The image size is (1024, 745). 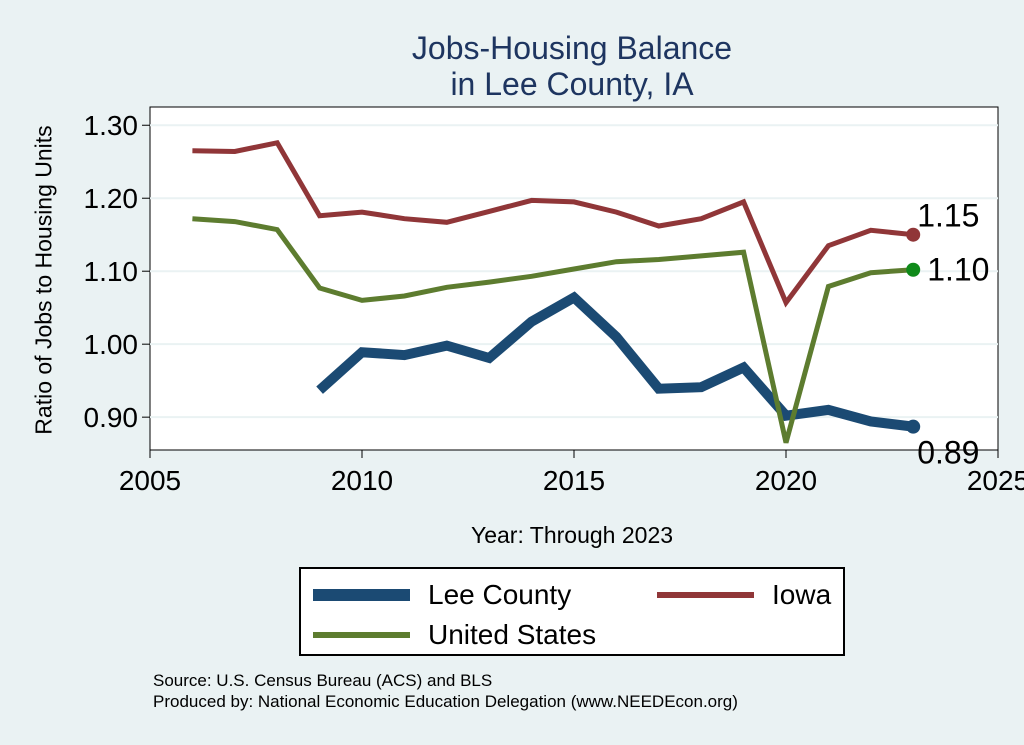 What do you see at coordinates (43, 280) in the screenshot?
I see `y-axis-title: Ratio of Jobs to Housing Units` at bounding box center [43, 280].